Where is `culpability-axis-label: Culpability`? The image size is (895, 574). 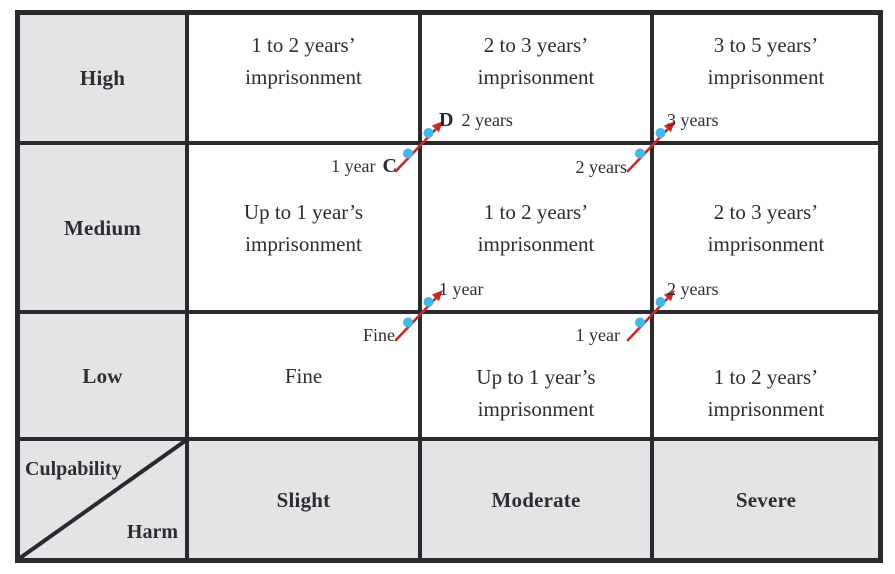
culpability-axis-label: Culpability is located at coordinates (73, 469).